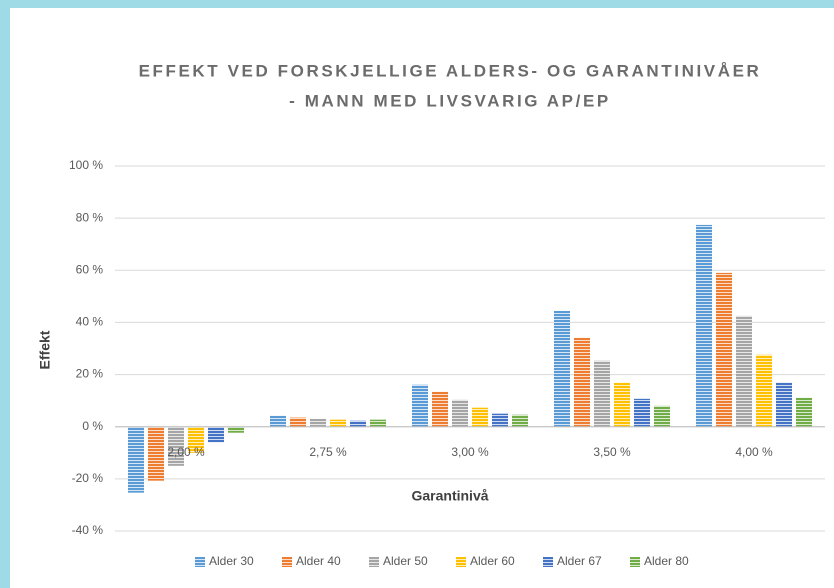 This screenshot has height=588, width=834. What do you see at coordinates (666, 561) in the screenshot?
I see `legend-label: Alder 80` at bounding box center [666, 561].